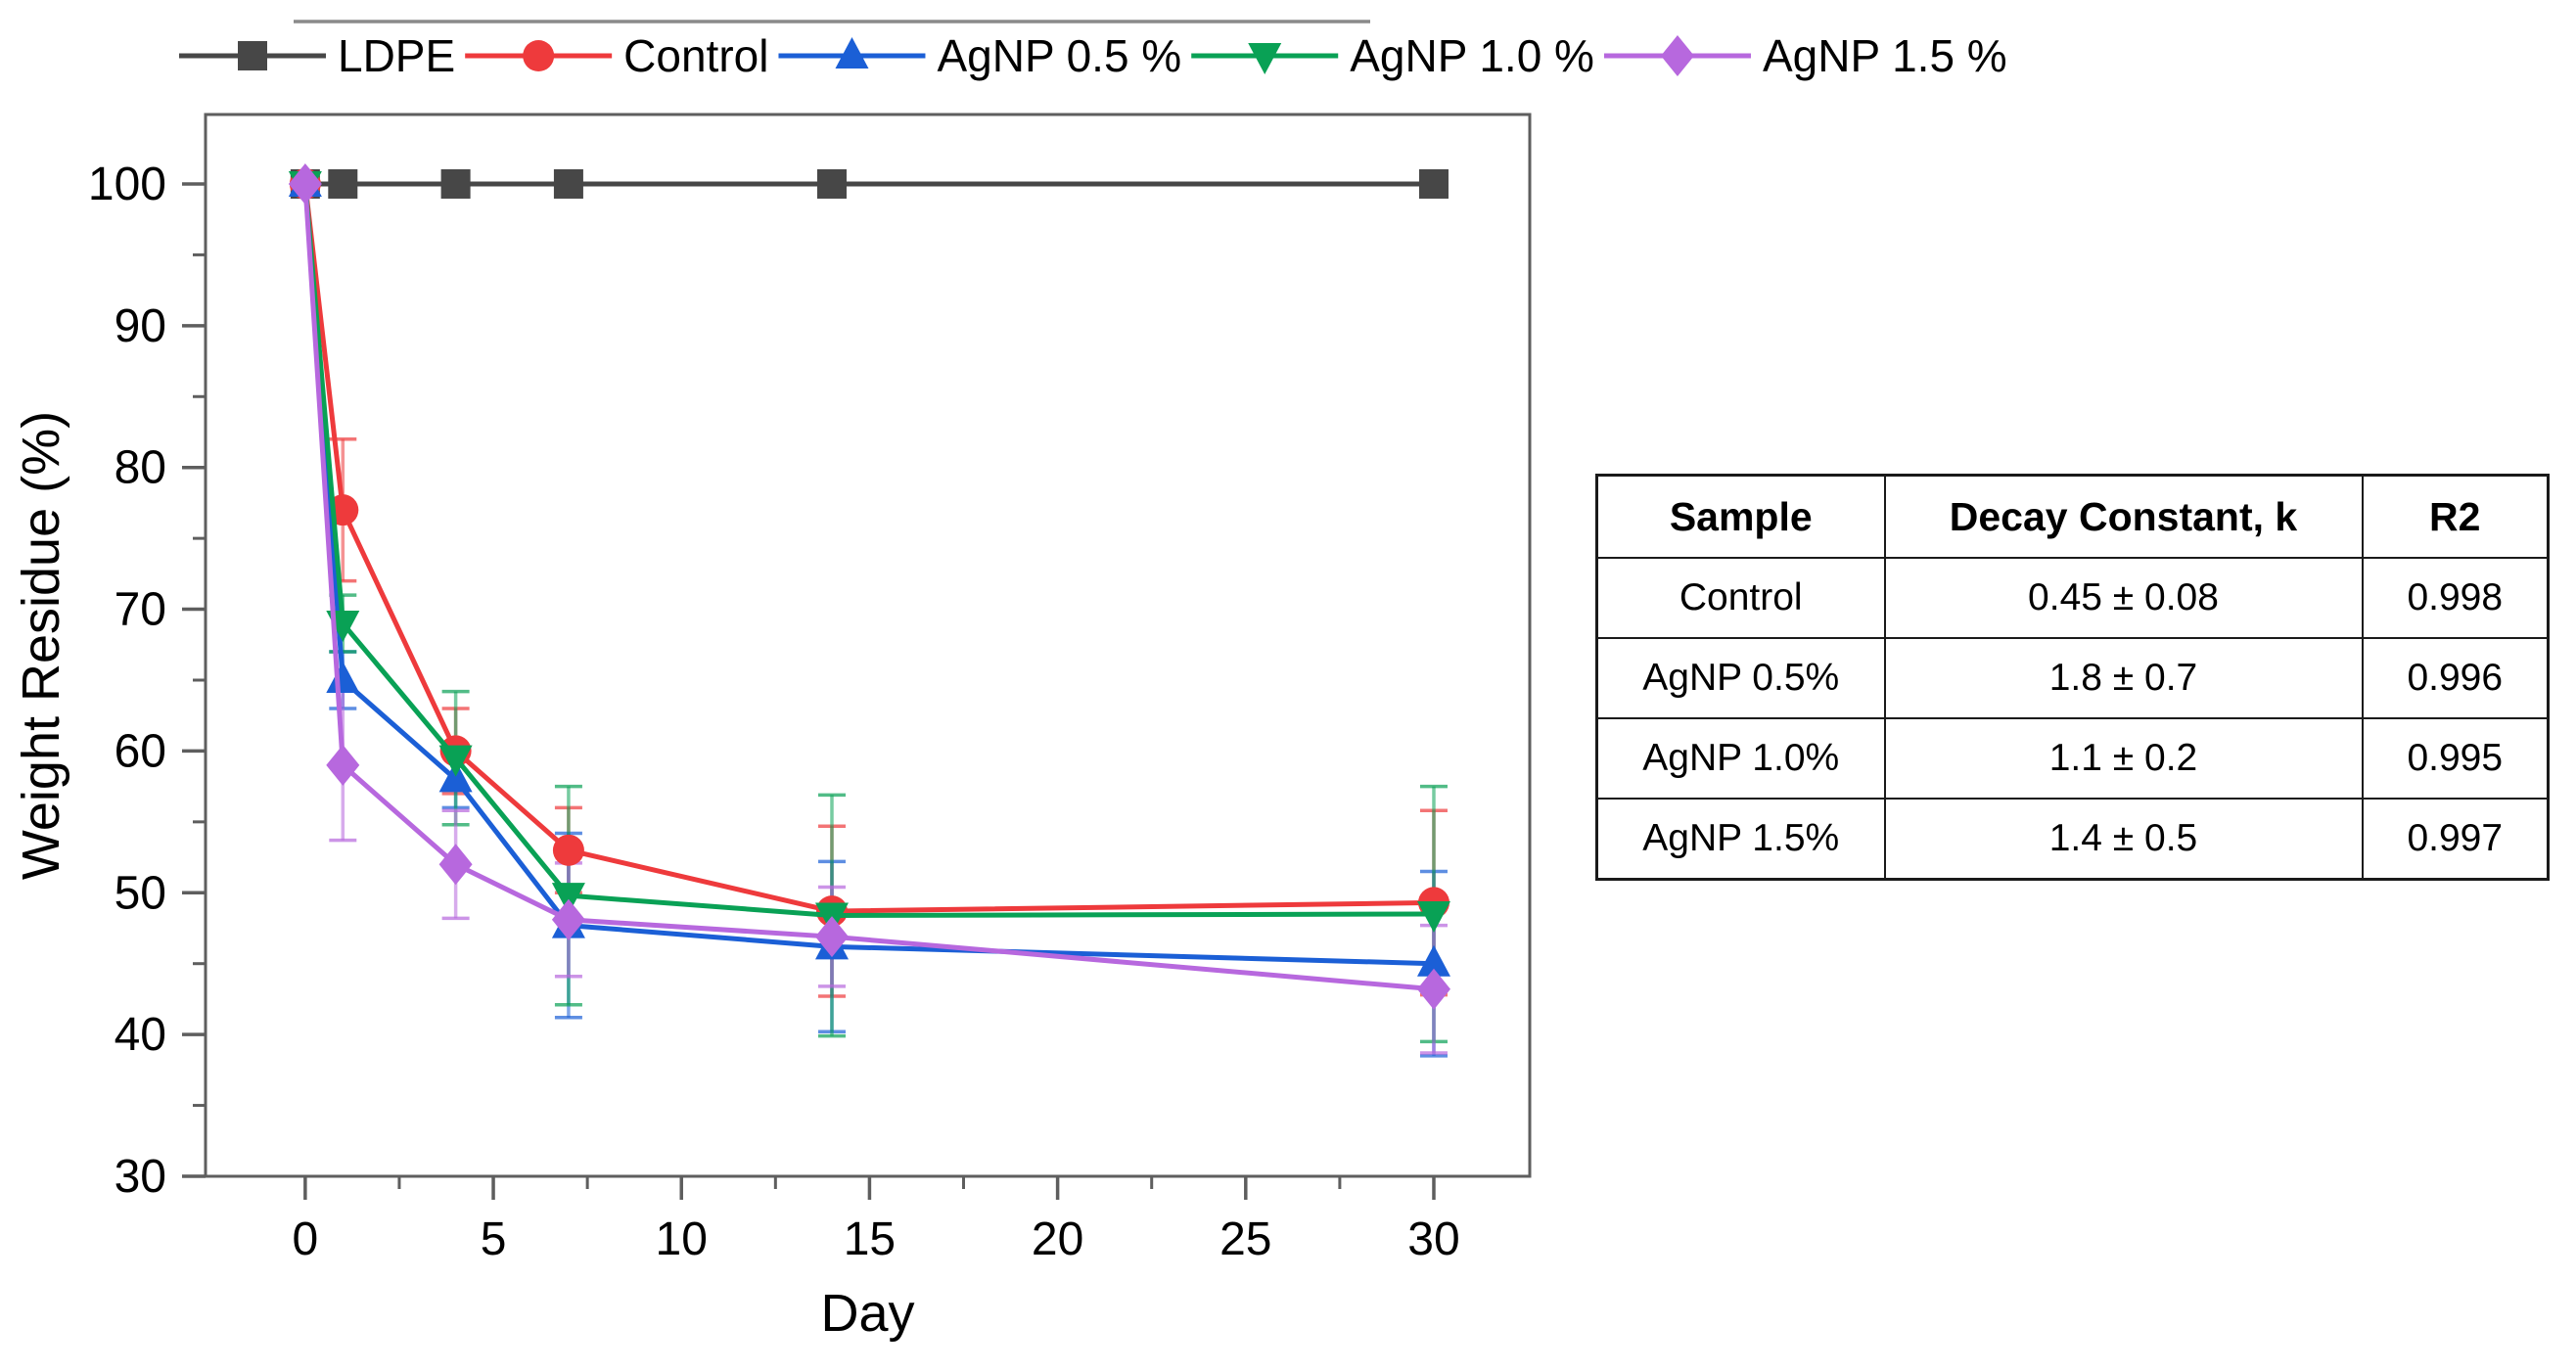  Describe the element at coordinates (539, 56) in the screenshot. I see `legend-marker-control` at that location.